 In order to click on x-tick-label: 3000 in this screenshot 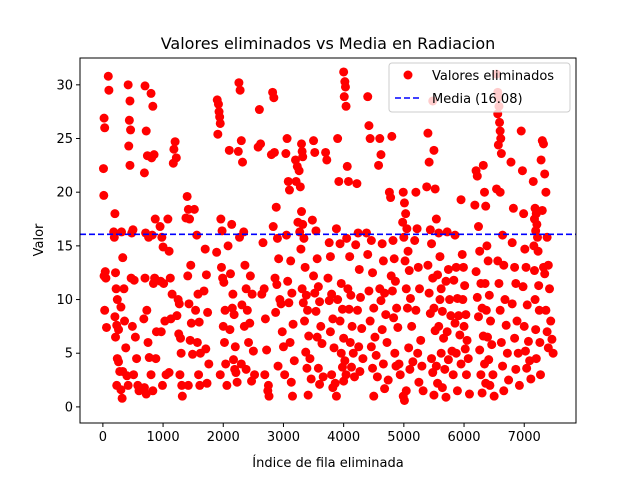, I will do `click(283, 437)`.